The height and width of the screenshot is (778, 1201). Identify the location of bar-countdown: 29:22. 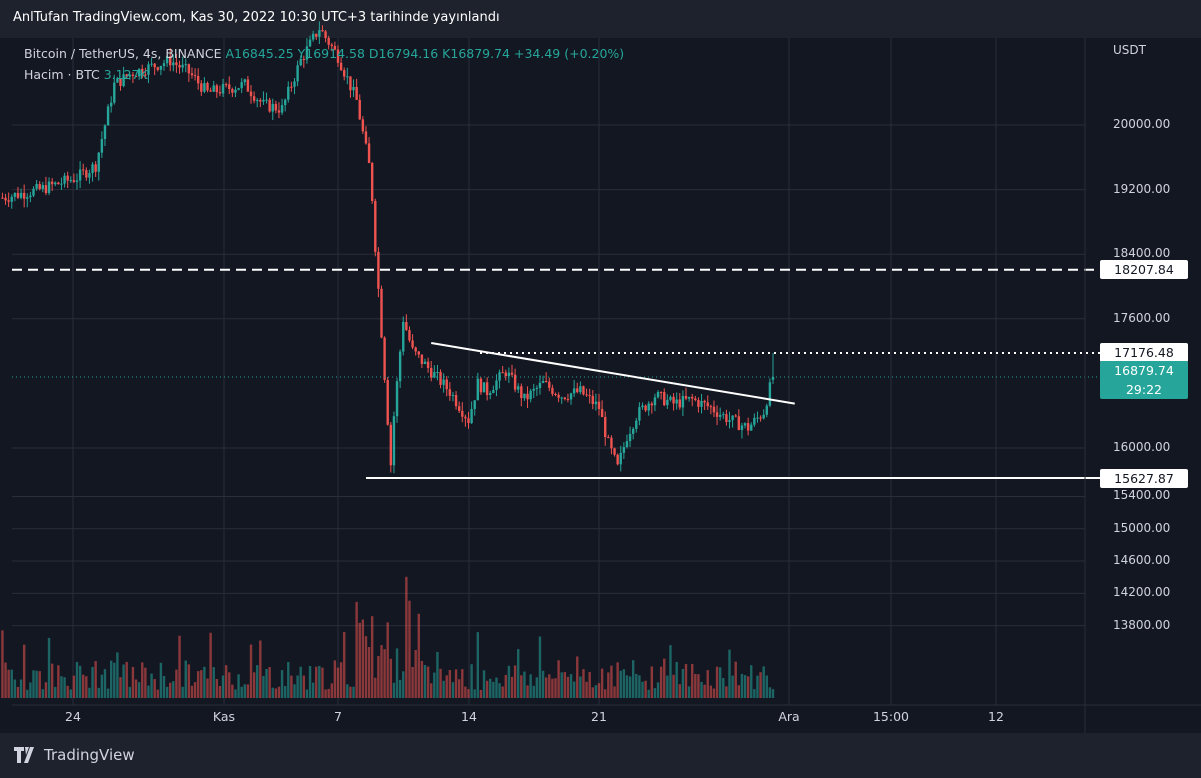
(1144, 389).